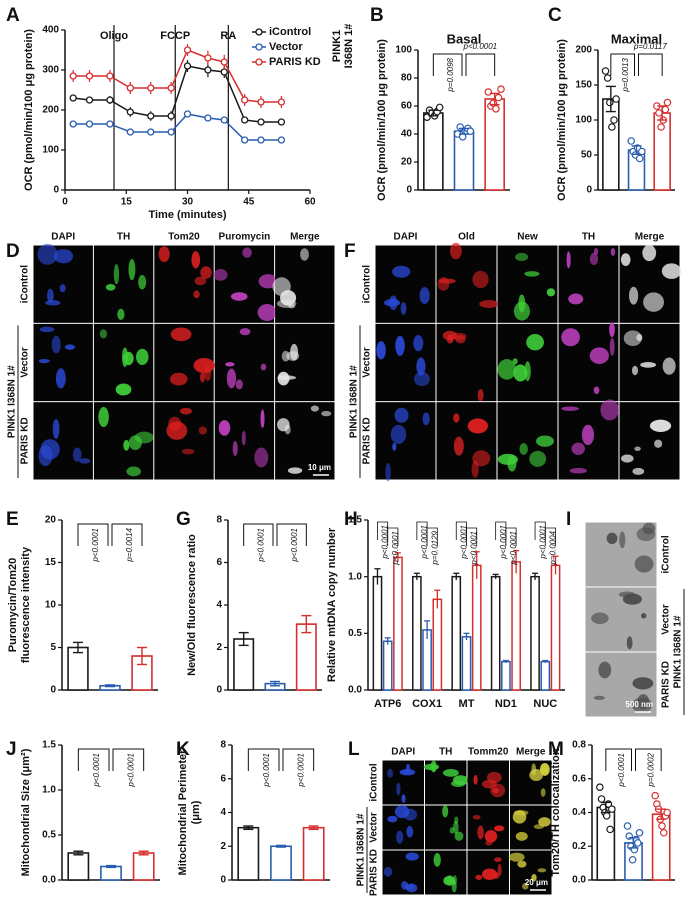  What do you see at coordinates (579, 846) in the screenshot?
I see `y-tick-label: 0.2` at bounding box center [579, 846].